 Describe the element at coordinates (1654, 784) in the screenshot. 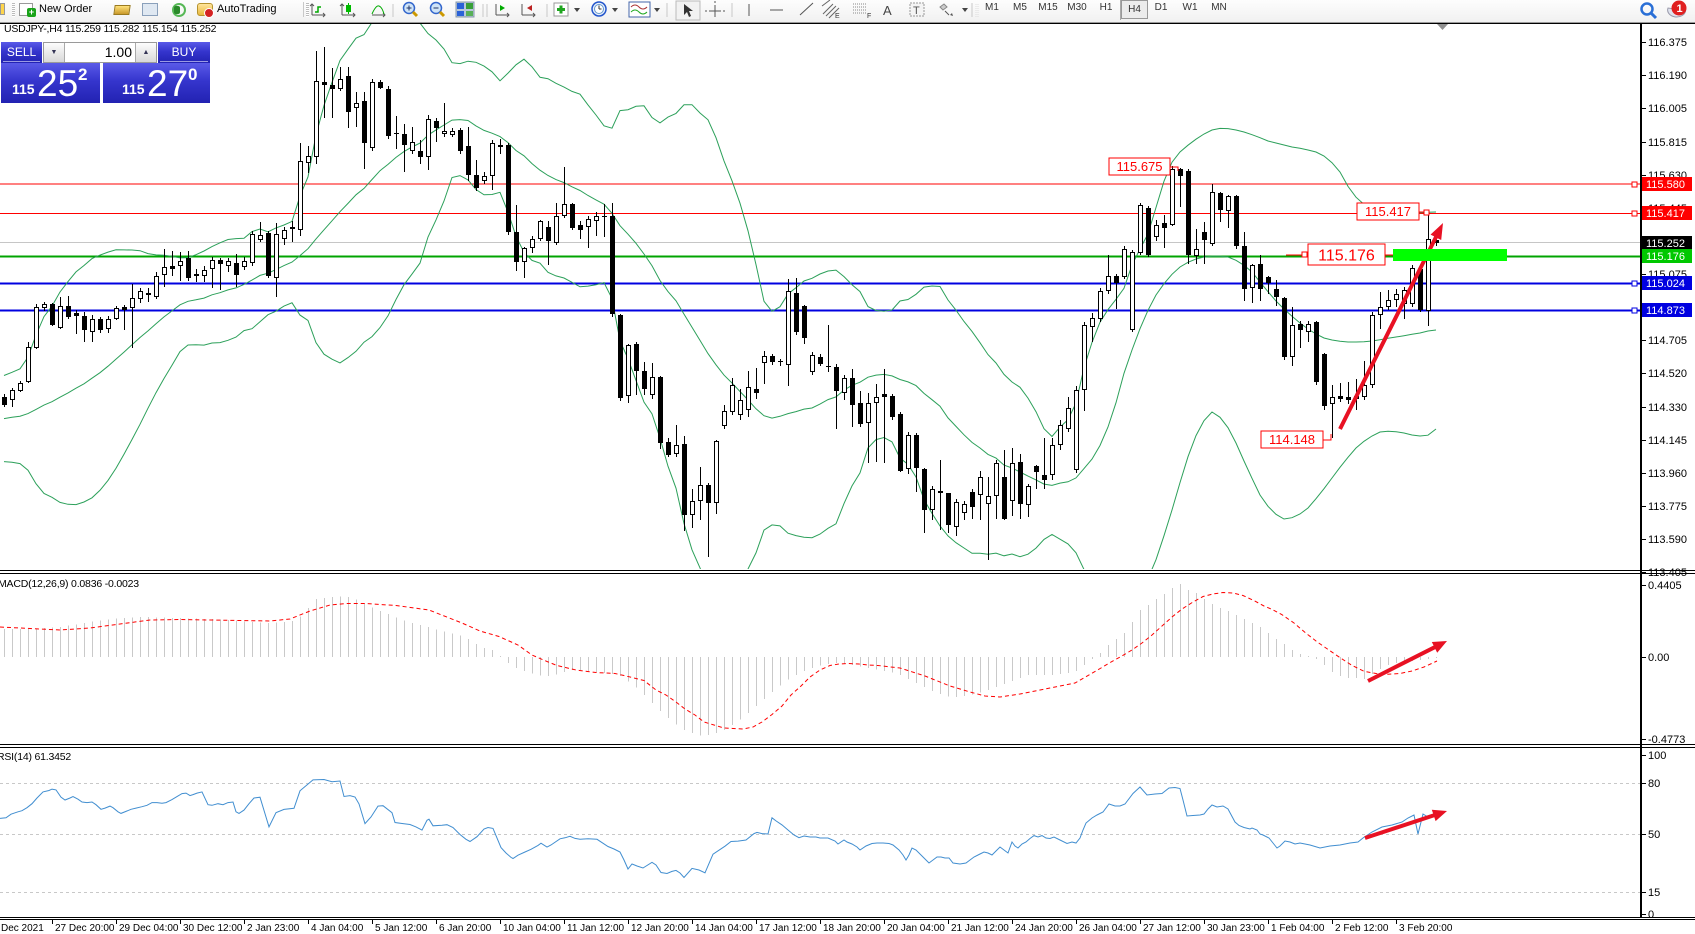

I see `svg-text: 80` at that location.